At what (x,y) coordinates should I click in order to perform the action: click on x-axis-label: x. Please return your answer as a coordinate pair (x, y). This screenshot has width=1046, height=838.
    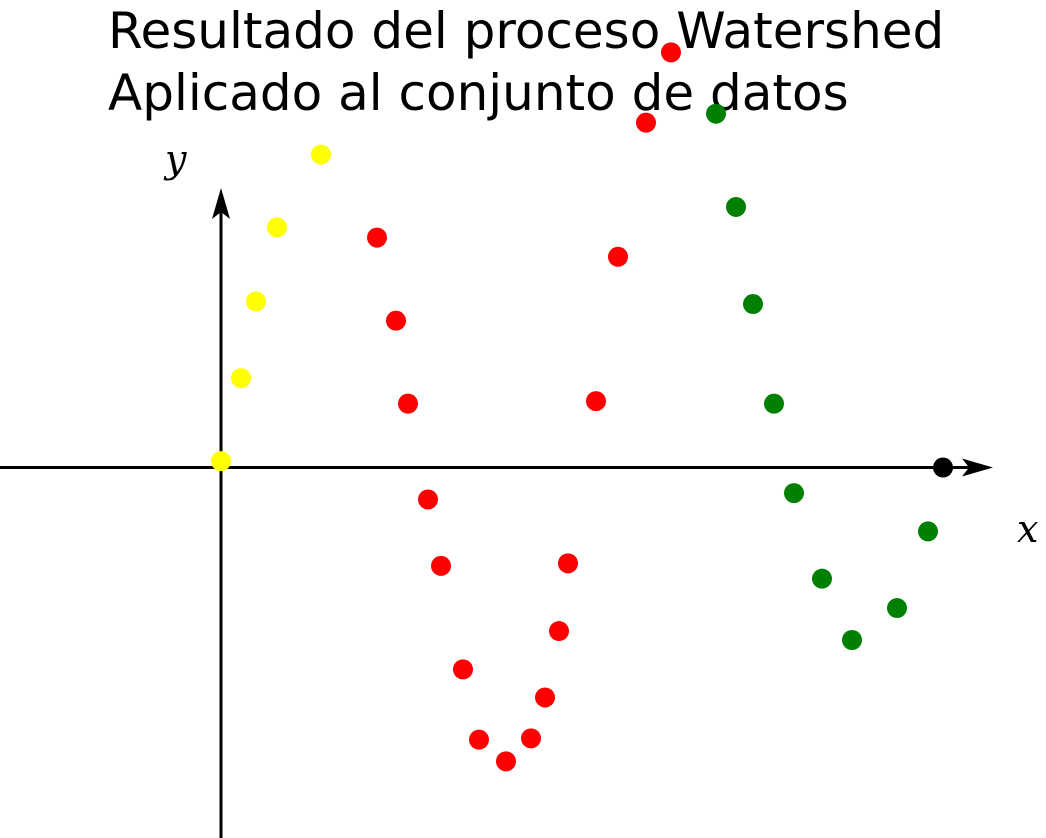
    Looking at the image, I should click on (1027, 529).